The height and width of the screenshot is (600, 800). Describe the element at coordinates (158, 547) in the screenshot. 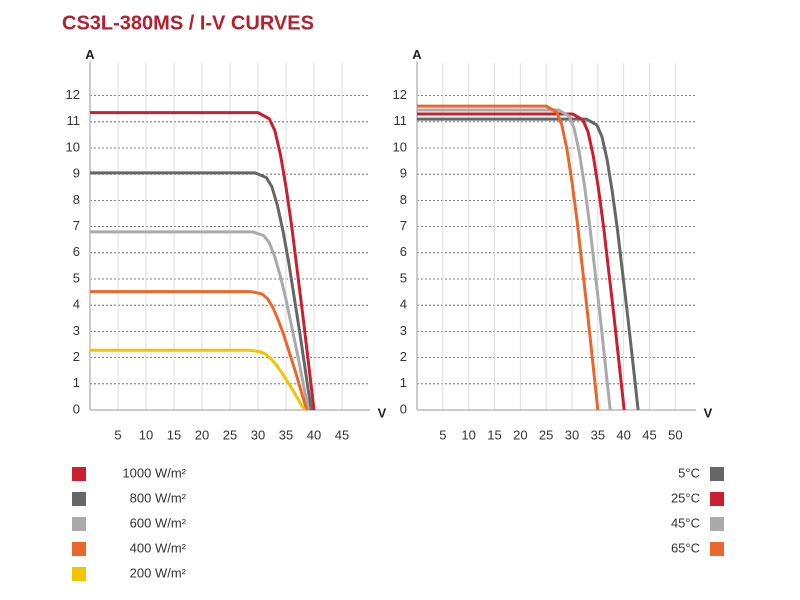

I see `legend-label: 400 W/m²` at that location.